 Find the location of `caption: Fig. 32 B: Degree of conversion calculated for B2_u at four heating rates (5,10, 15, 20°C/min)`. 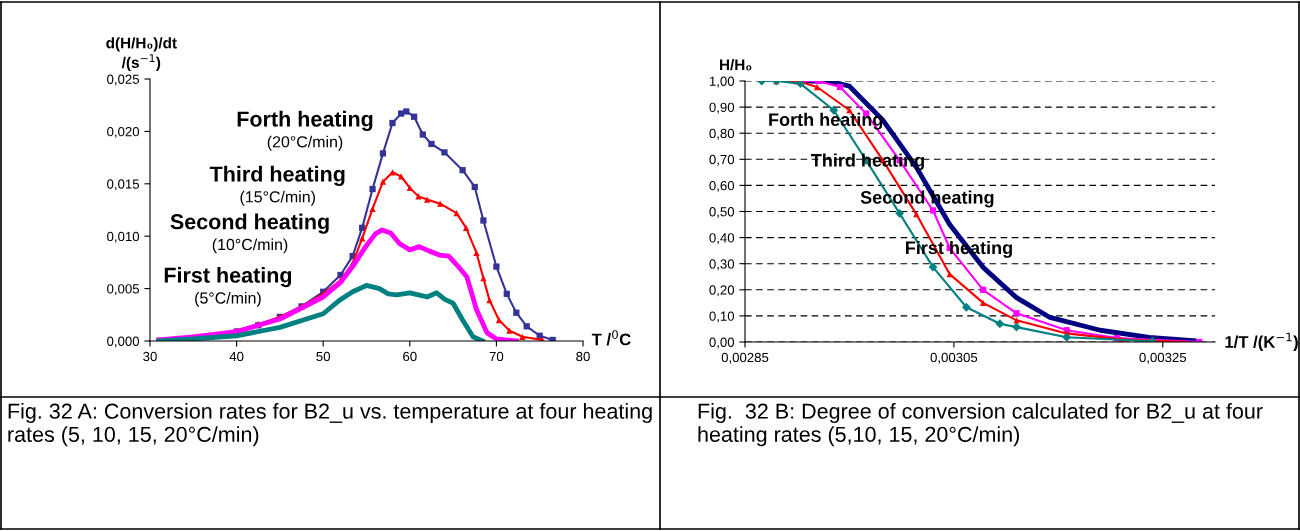

caption: Fig. 32 B: Degree of conversion calculated for B2_u at four heating rates (5,10, 15, 20°C/min) is located at coordinates (980, 425).